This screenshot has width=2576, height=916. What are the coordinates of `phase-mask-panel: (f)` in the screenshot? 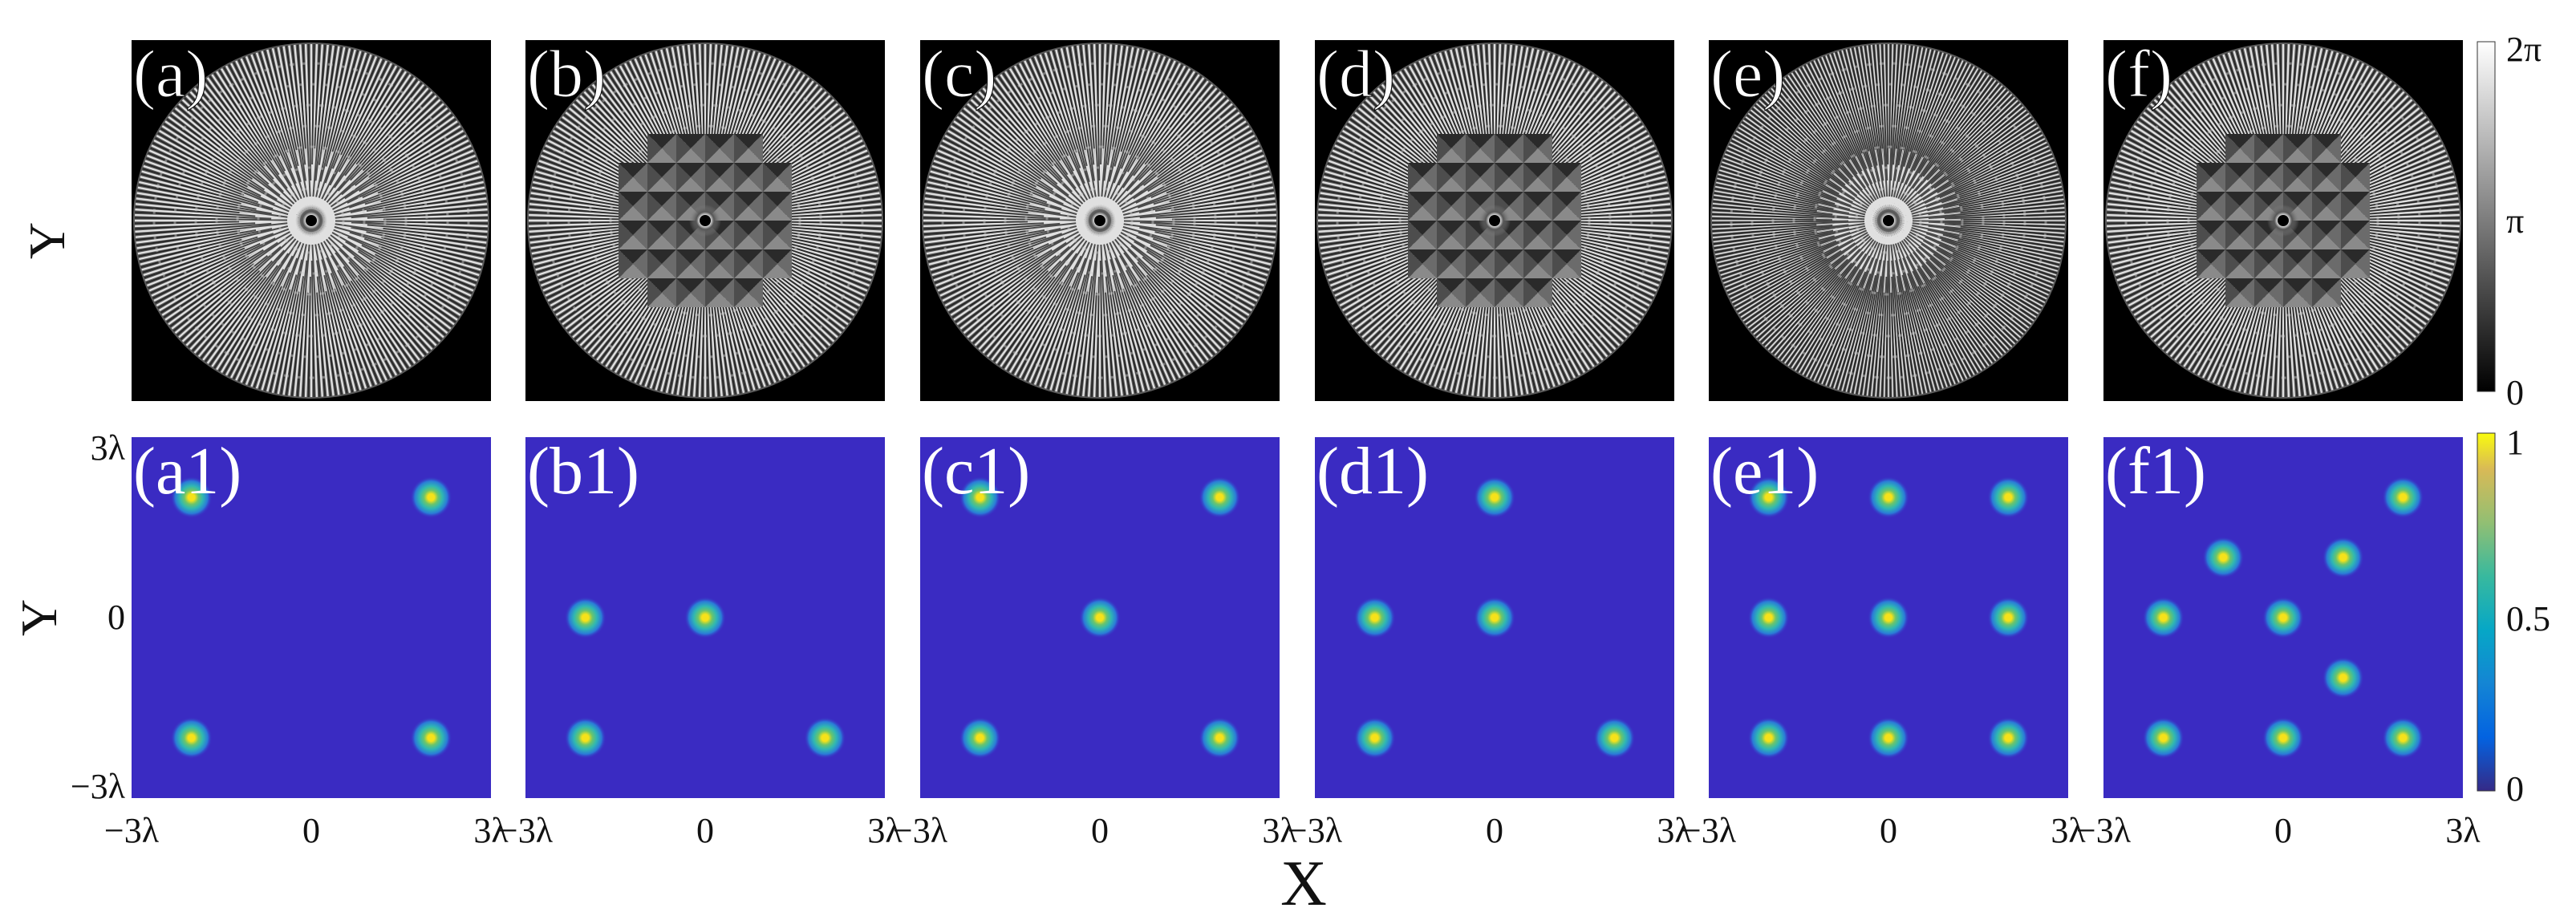 It's located at (2283, 219).